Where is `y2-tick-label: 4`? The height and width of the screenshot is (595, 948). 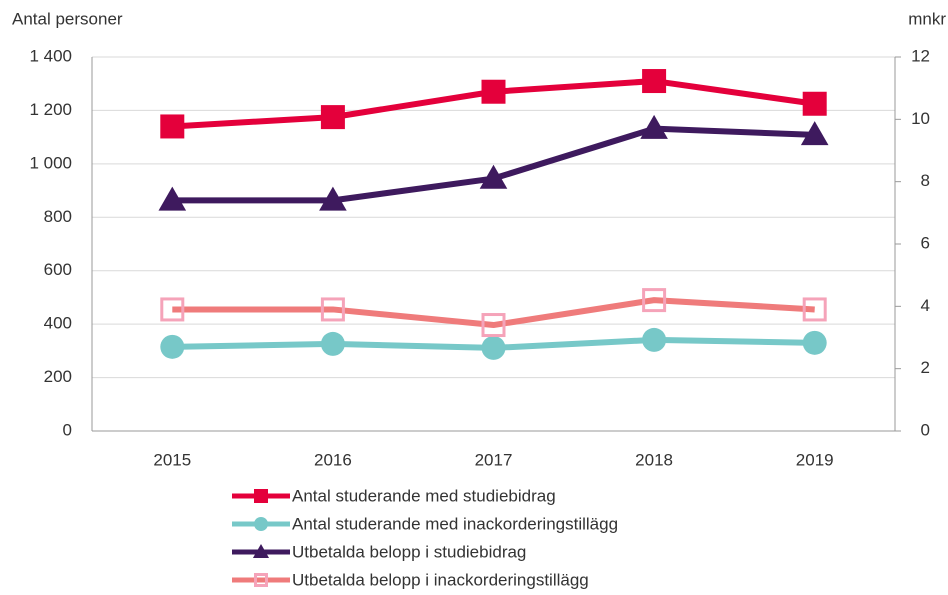 y2-tick-label: 4 is located at coordinates (925, 305).